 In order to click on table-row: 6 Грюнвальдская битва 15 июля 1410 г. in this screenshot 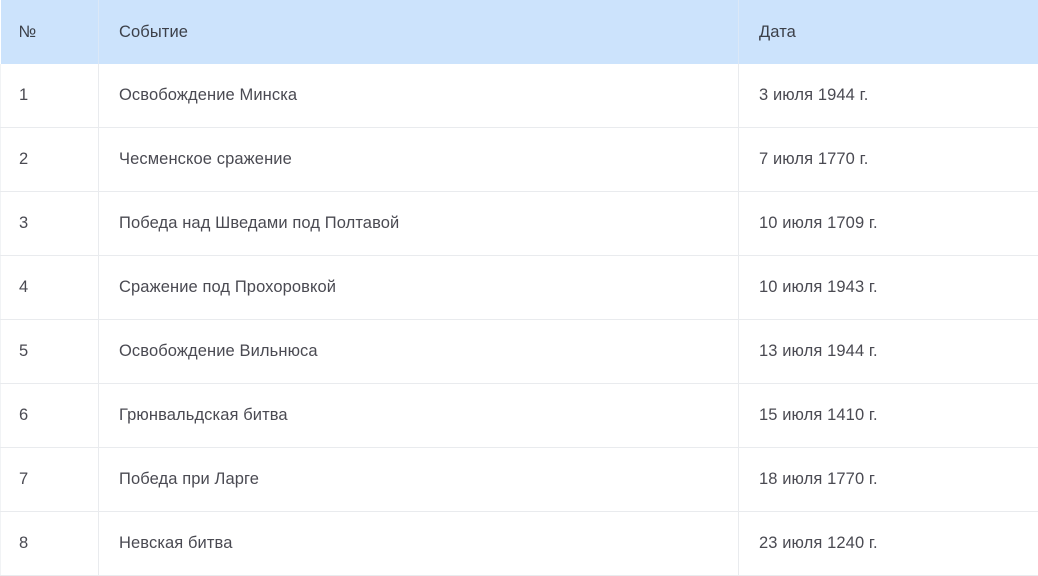, I will do `click(519, 416)`.